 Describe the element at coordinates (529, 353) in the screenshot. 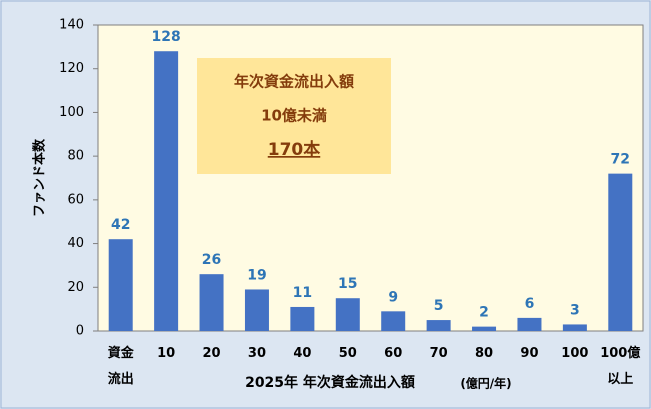

I see `x-tick-label: 90` at that location.